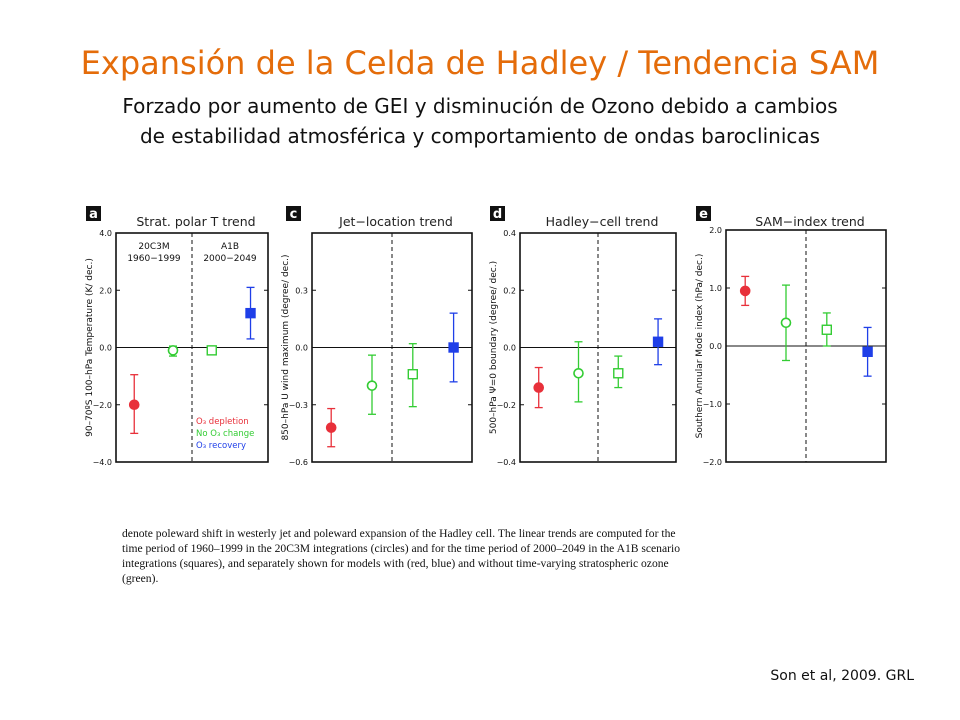 Image resolution: width=960 pixels, height=720 pixels. What do you see at coordinates (809, 221) in the screenshot?
I see `panel-title: SAM−index trend` at bounding box center [809, 221].